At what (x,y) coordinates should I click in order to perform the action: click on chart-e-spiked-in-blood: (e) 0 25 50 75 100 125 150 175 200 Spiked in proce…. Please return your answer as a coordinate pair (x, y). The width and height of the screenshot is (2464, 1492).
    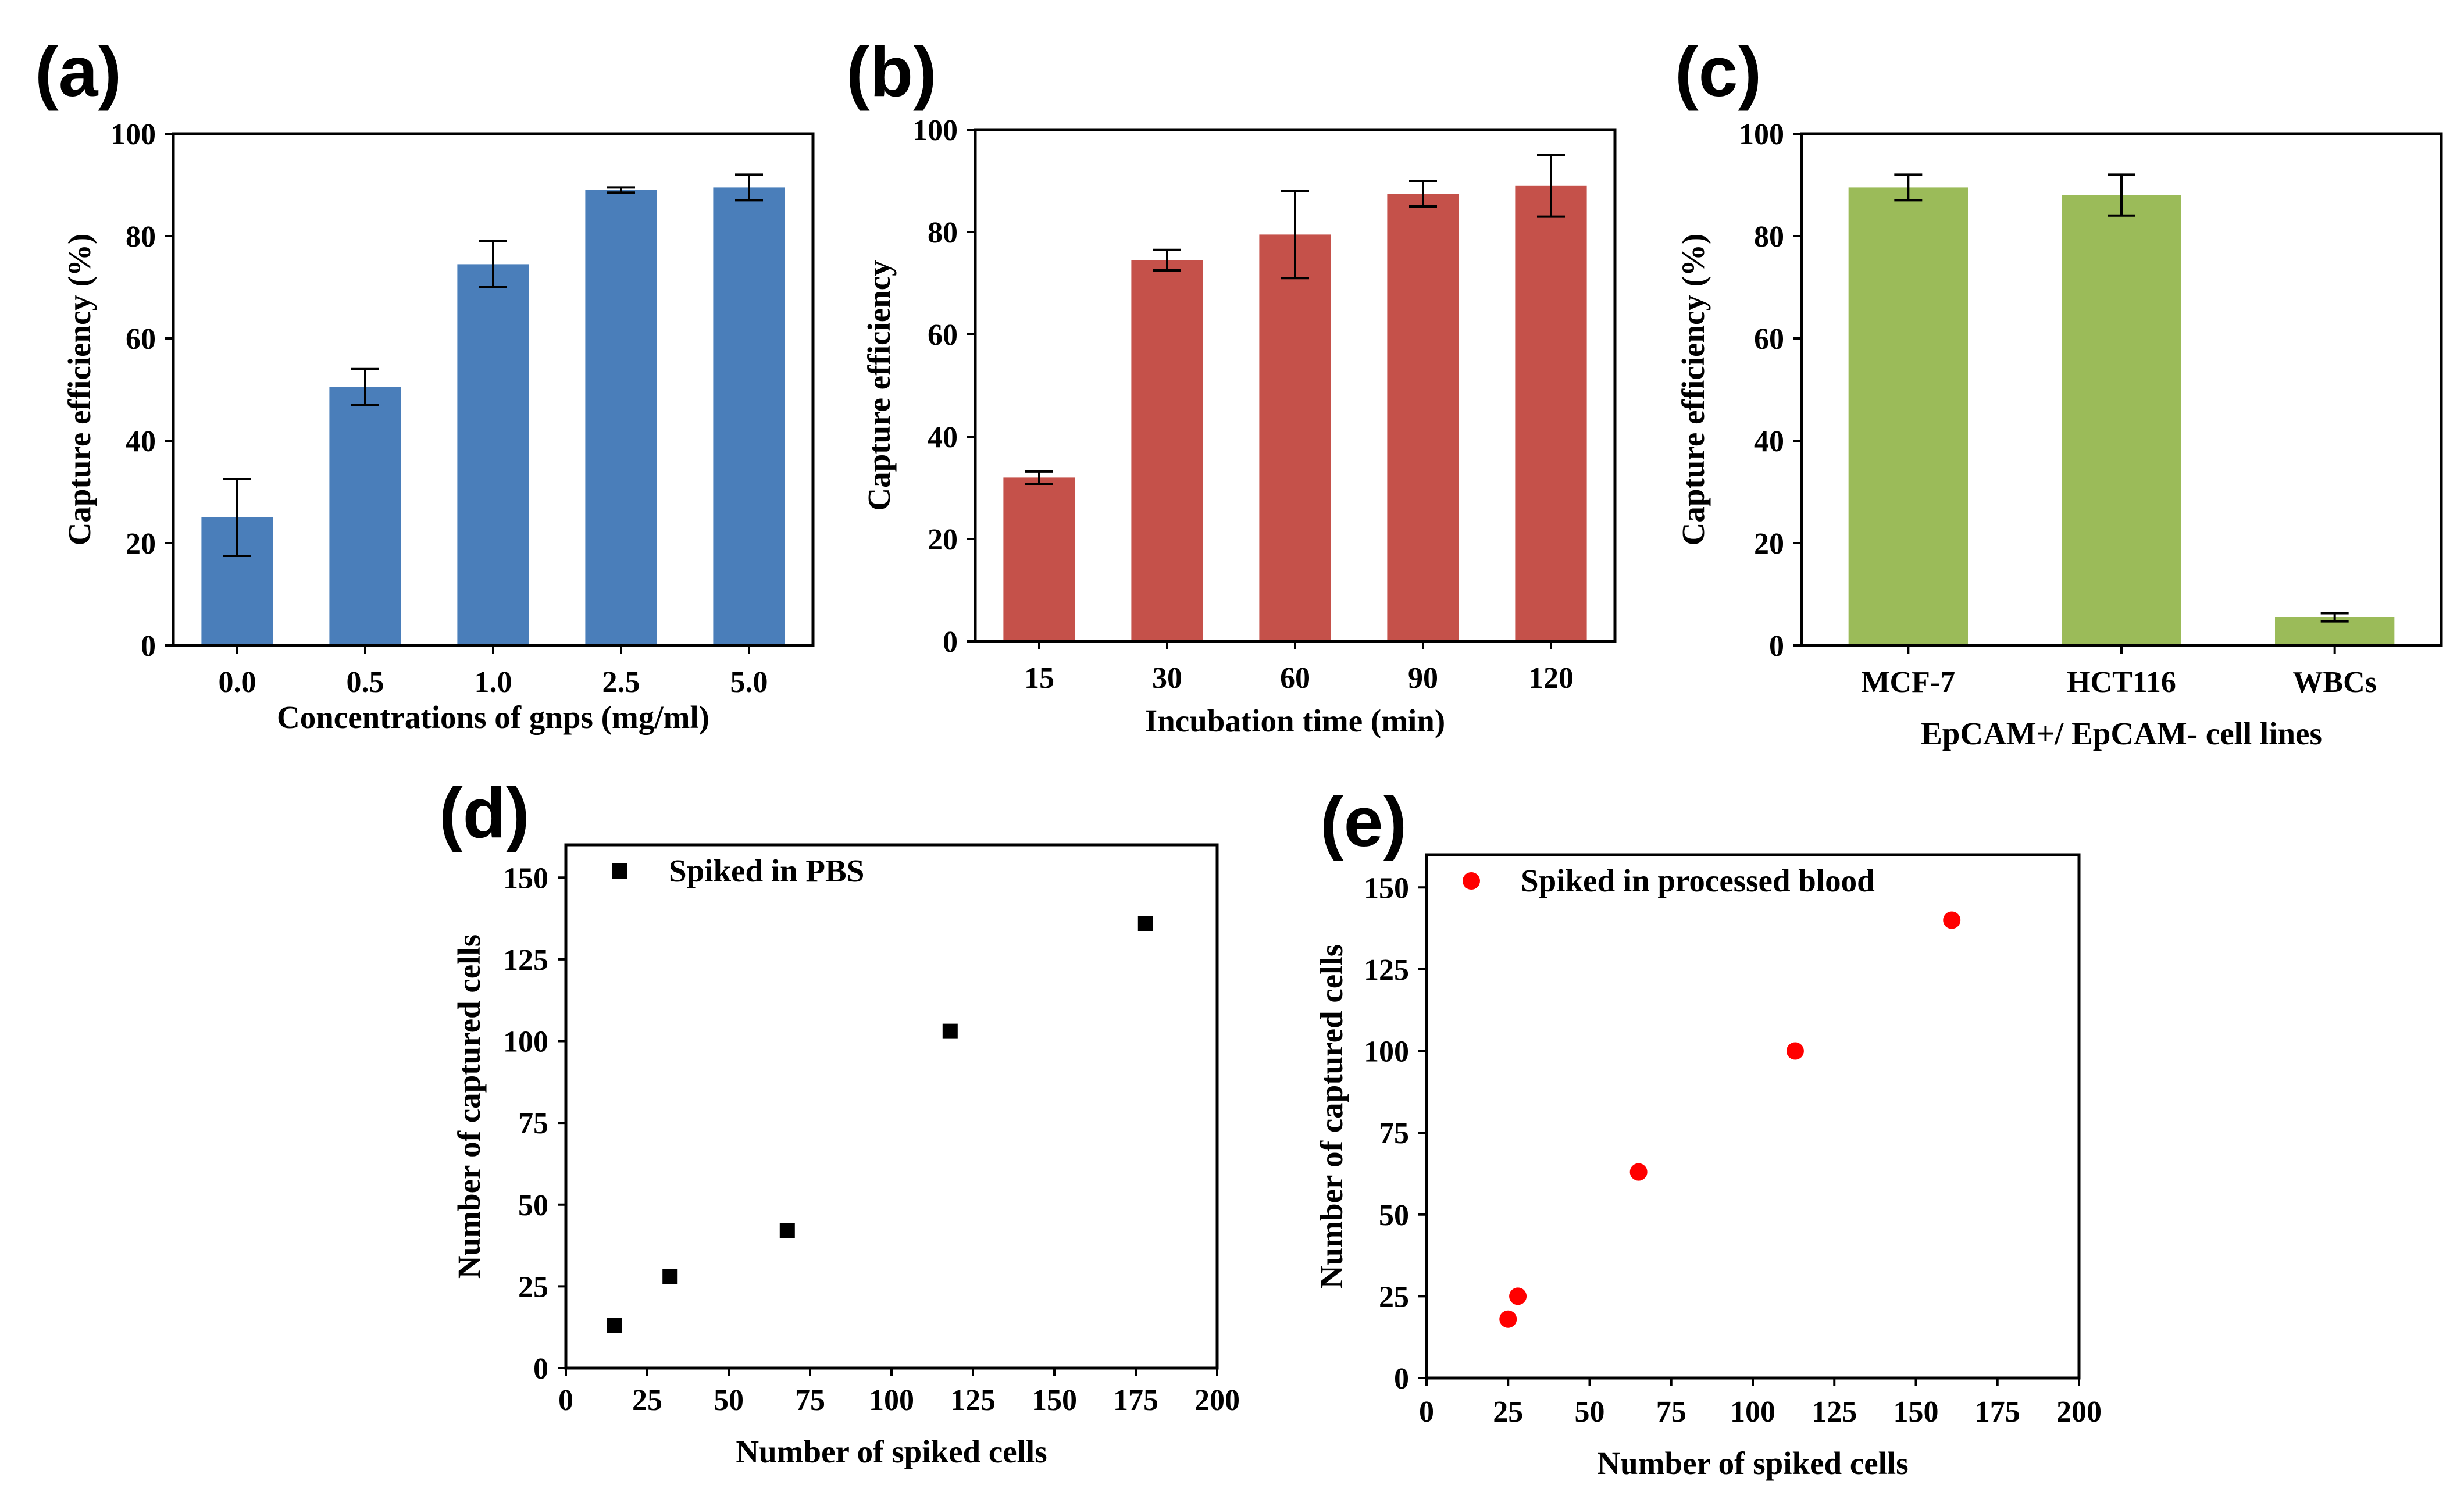
    Looking at the image, I should click on (1708, 1131).